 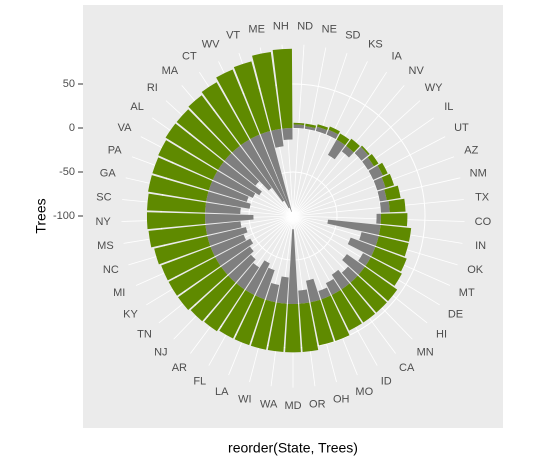 What do you see at coordinates (115, 150) in the screenshot?
I see `x-tick-label: PA` at bounding box center [115, 150].